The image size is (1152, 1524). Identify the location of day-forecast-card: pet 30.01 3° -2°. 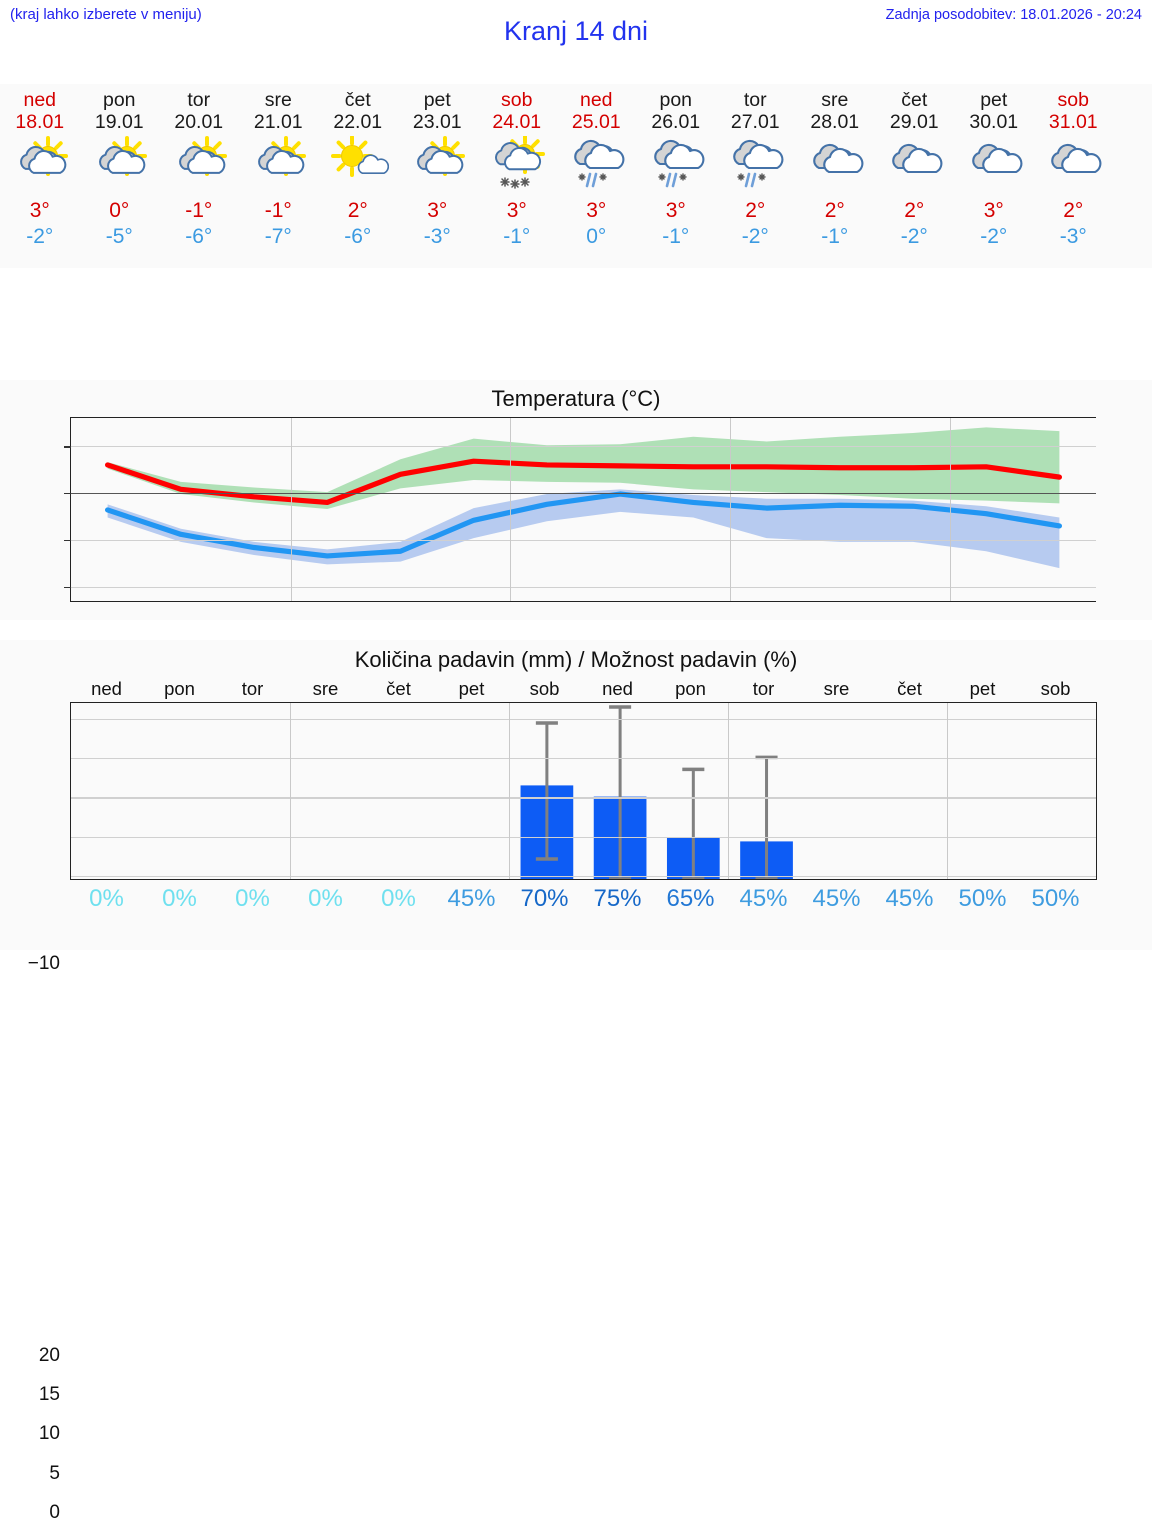
(994, 176).